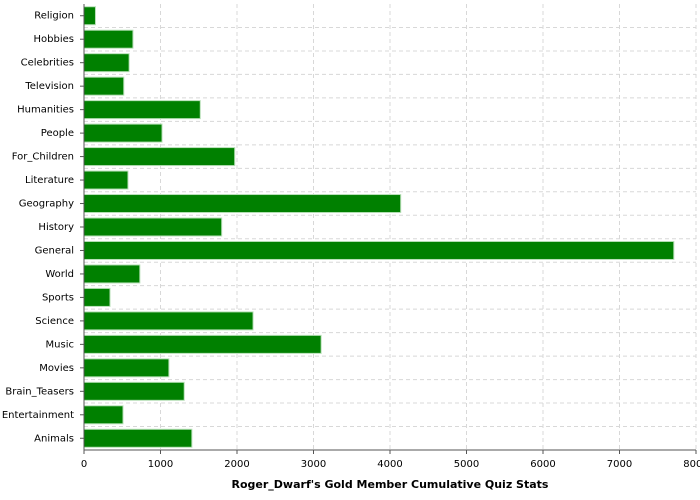  What do you see at coordinates (54, 250) in the screenshot?
I see `y-tick-label: General` at bounding box center [54, 250].